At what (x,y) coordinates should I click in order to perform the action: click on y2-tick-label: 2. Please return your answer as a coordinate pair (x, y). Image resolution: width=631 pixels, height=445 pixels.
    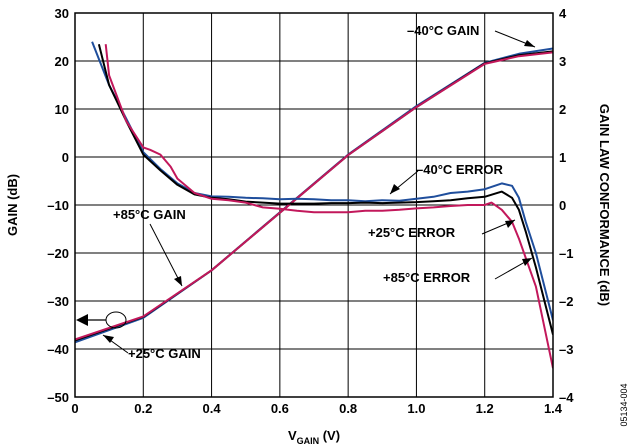
    Looking at the image, I should click on (562, 109).